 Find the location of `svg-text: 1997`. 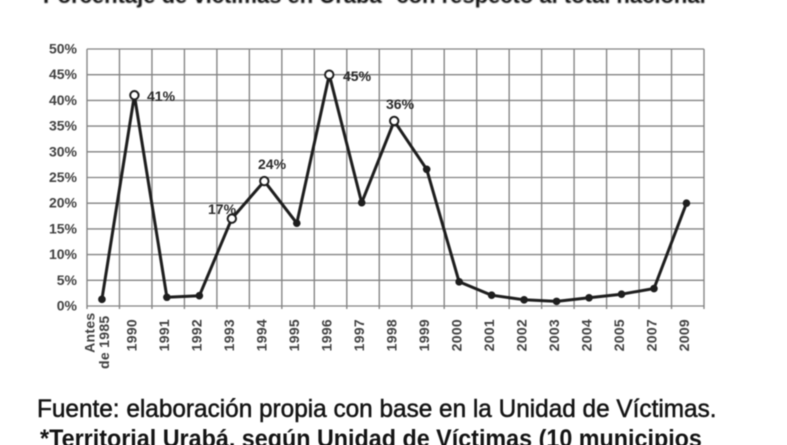

svg-text: 1997 is located at coordinates (359, 335).